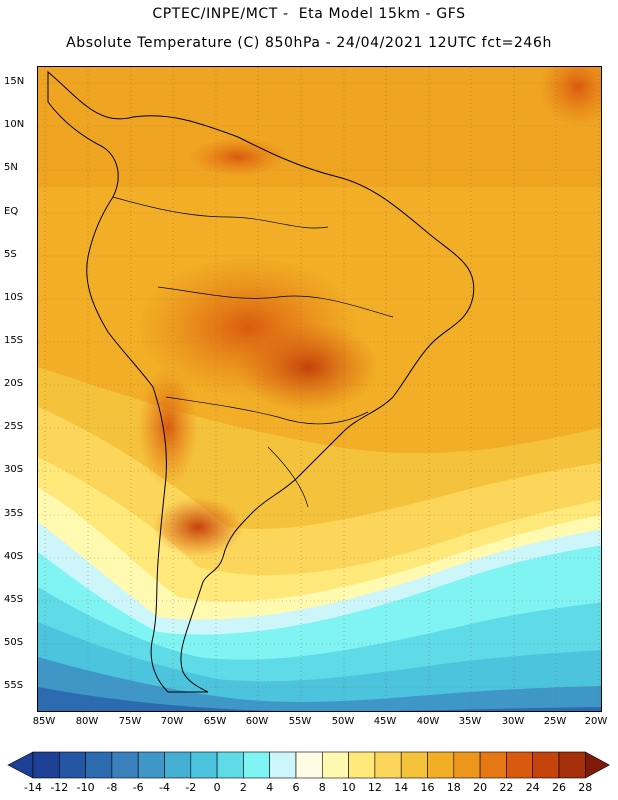 Image resolution: width=618 pixels, height=800 pixels. What do you see at coordinates (130, 721) in the screenshot?
I see `lon-label: 75W` at bounding box center [130, 721].